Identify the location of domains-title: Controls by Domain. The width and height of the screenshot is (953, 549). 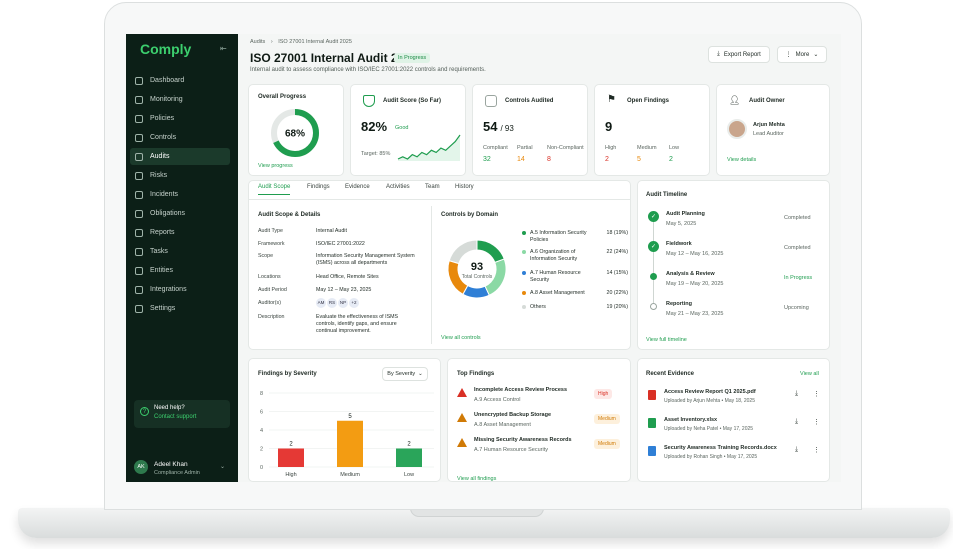
(470, 215).